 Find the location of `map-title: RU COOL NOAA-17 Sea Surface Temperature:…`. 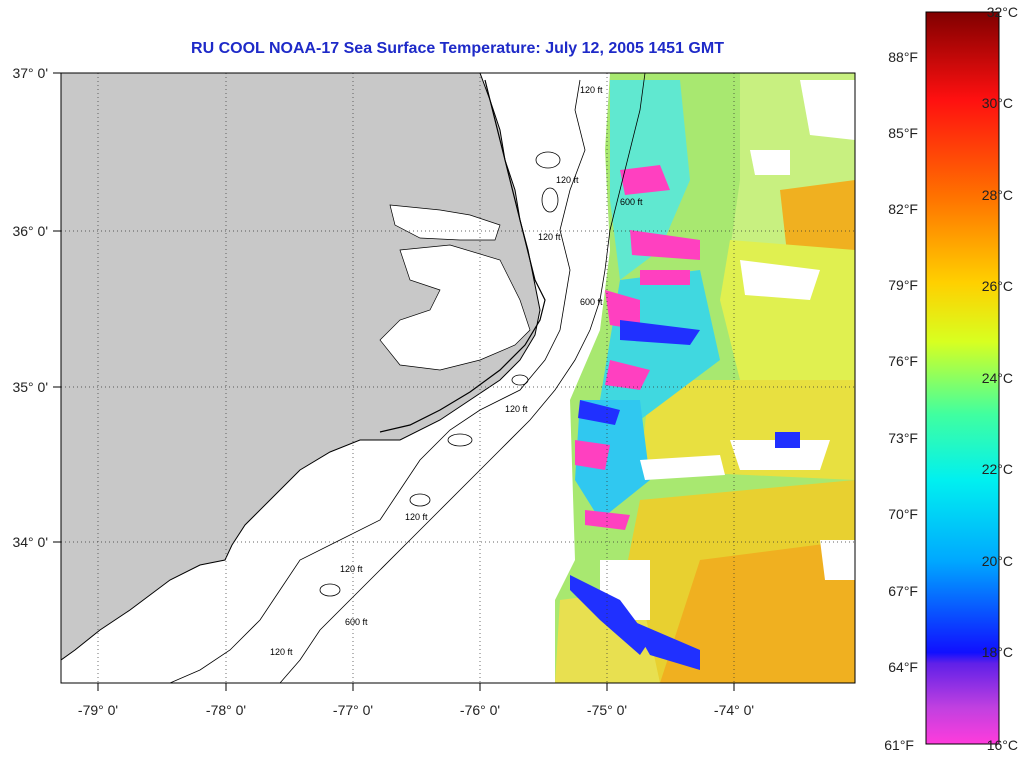

map-title: RU COOL NOAA-17 Sea Surface Temperature:… is located at coordinates (457, 48).